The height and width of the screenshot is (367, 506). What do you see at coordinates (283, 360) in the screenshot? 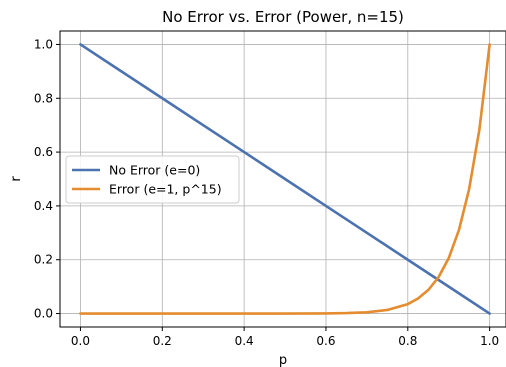
I see `x-axis-label: p` at bounding box center [283, 360].